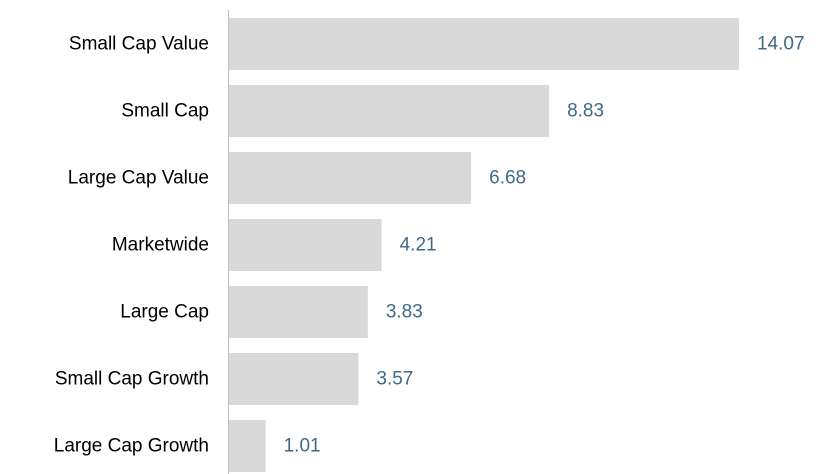  Describe the element at coordinates (247, 446) in the screenshot. I see `bar-large-cap-growth` at that location.